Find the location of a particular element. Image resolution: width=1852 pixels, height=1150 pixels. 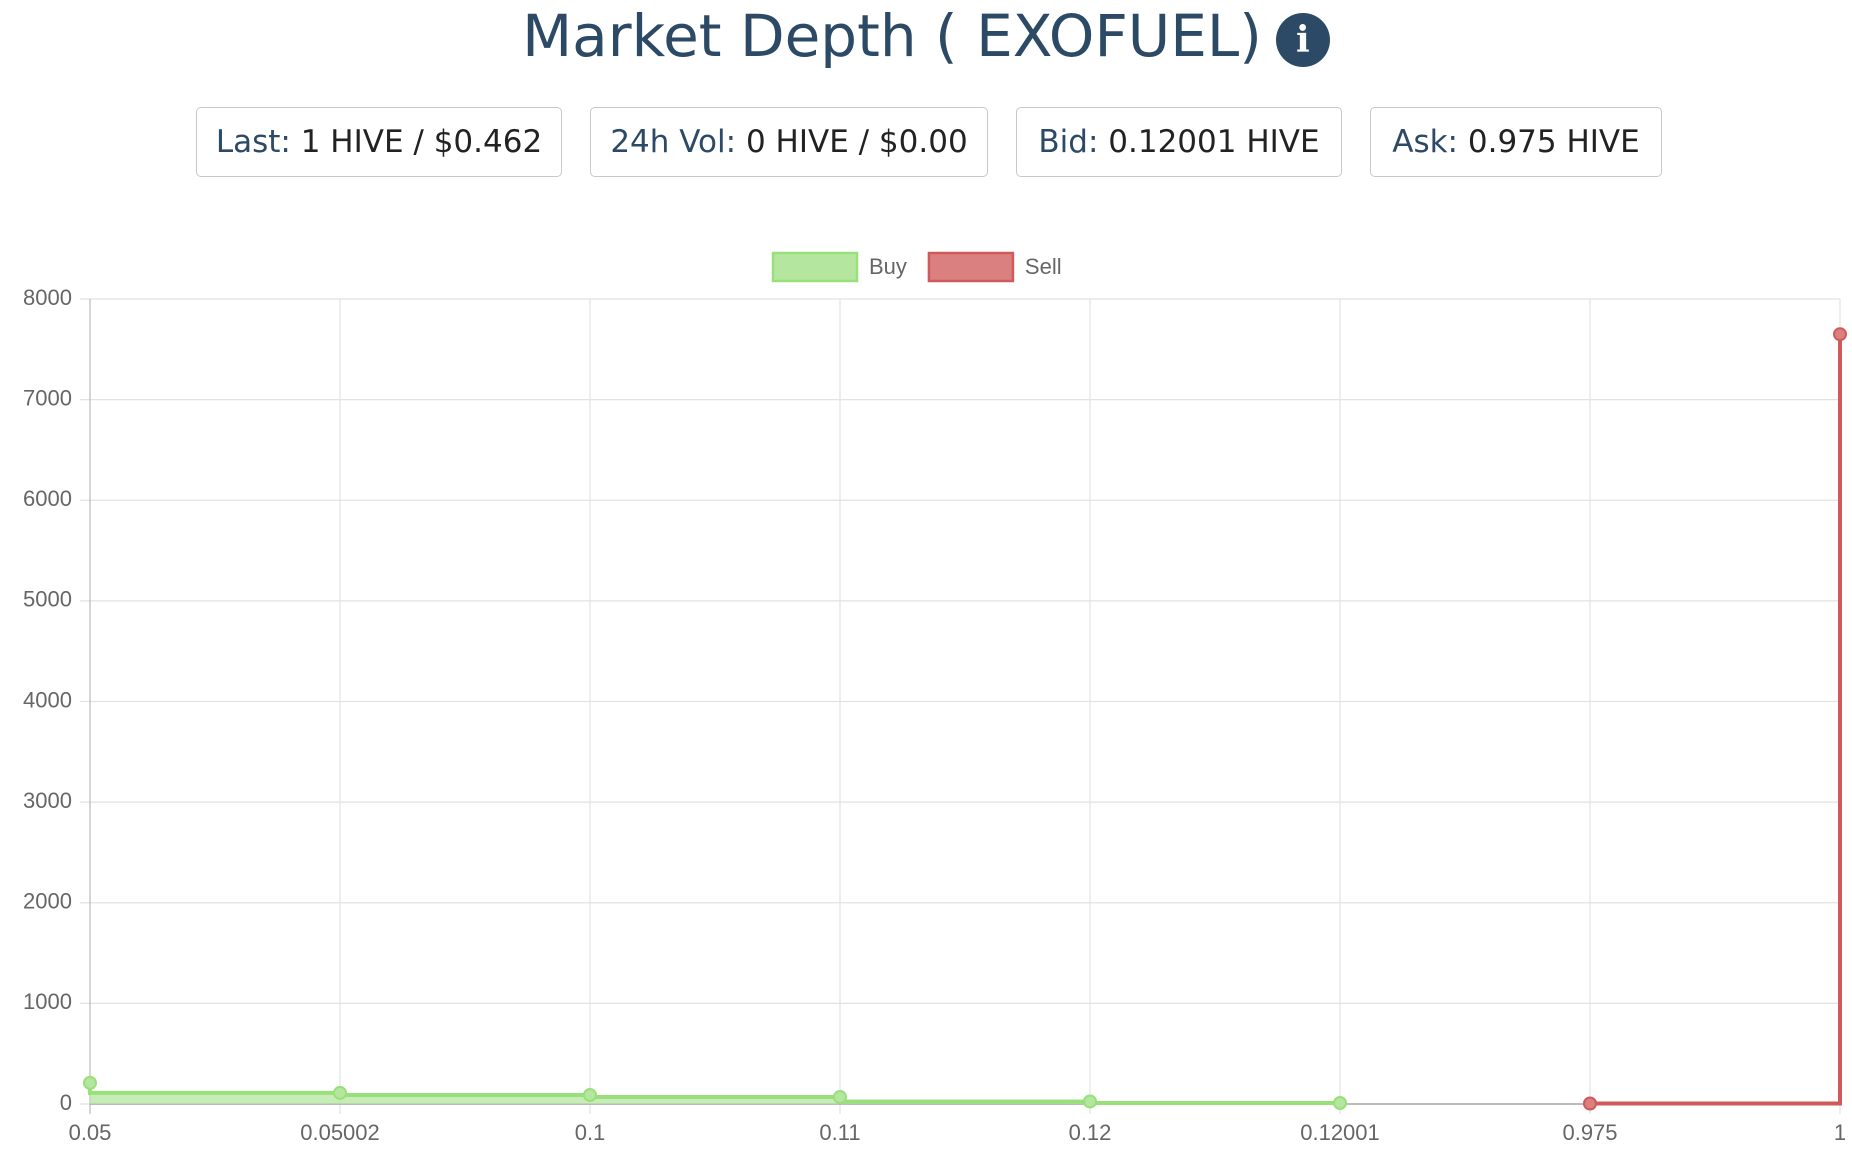

line is located at coordinates (1716, 720).